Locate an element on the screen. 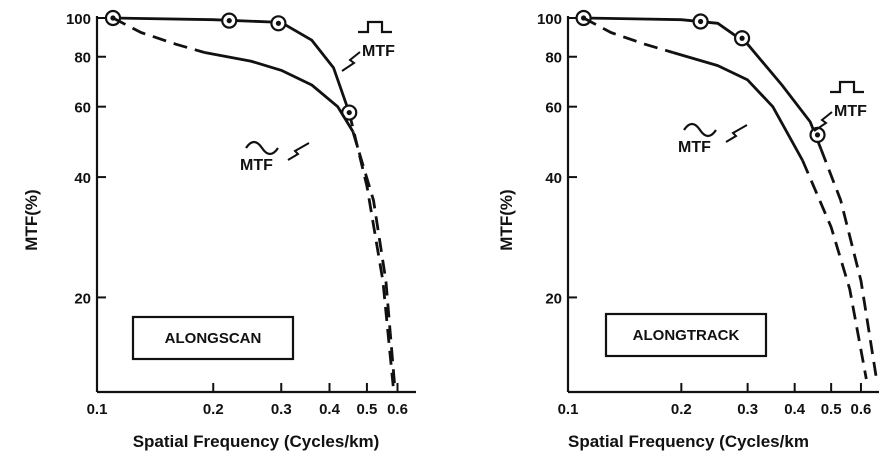 The width and height of the screenshot is (879, 456). panel-label-box: ALONGSCAN is located at coordinates (213, 338).